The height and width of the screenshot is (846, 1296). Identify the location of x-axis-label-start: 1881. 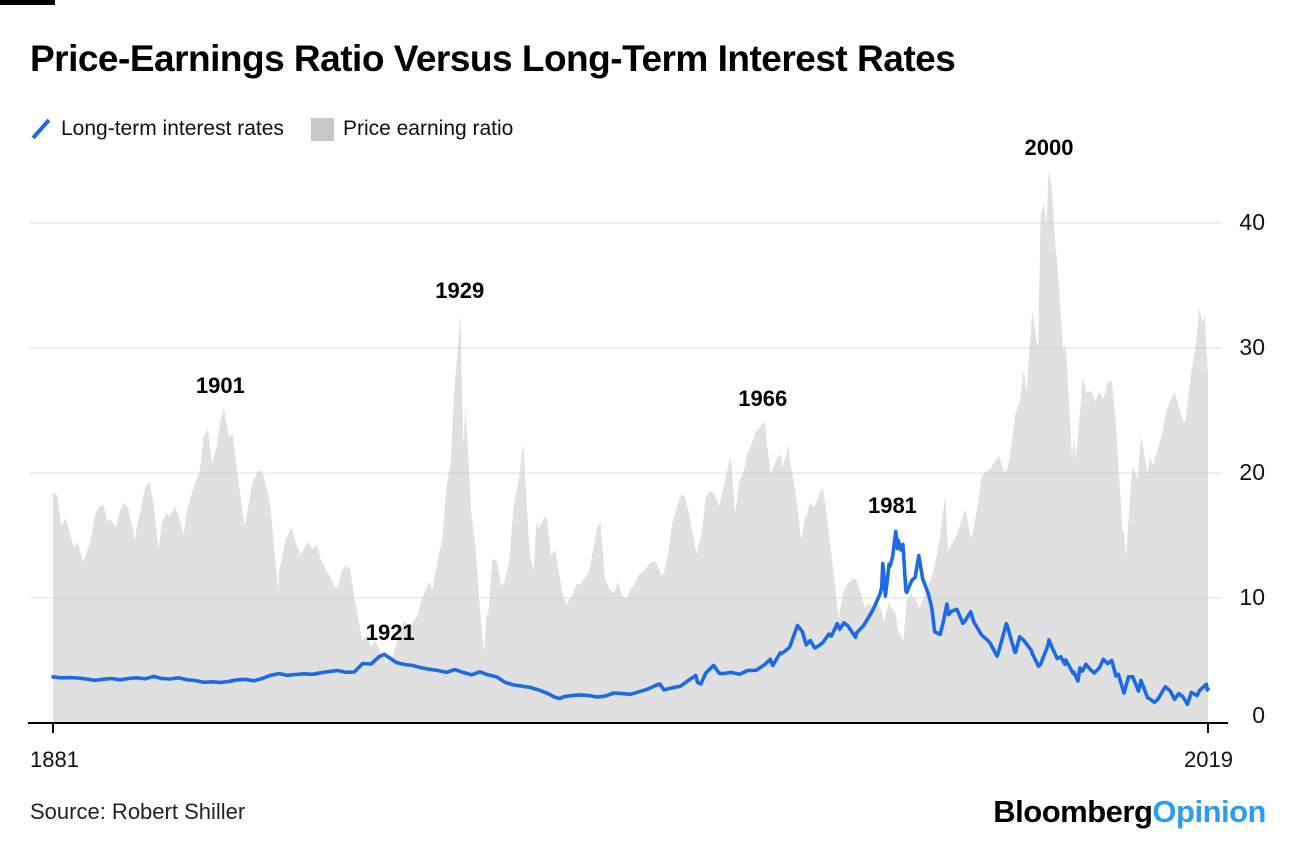
(54, 759).